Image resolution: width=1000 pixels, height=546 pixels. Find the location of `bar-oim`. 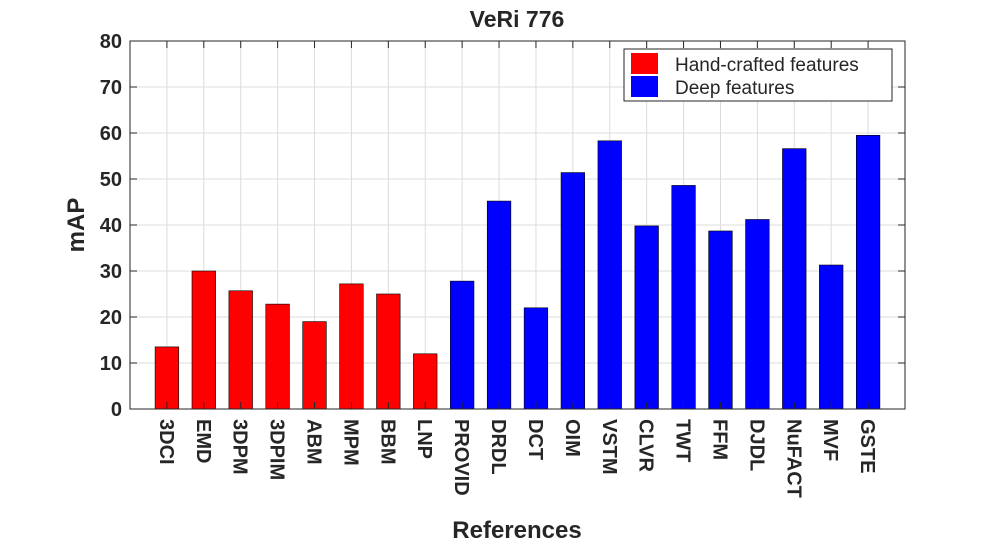

bar-oim is located at coordinates (572, 291).